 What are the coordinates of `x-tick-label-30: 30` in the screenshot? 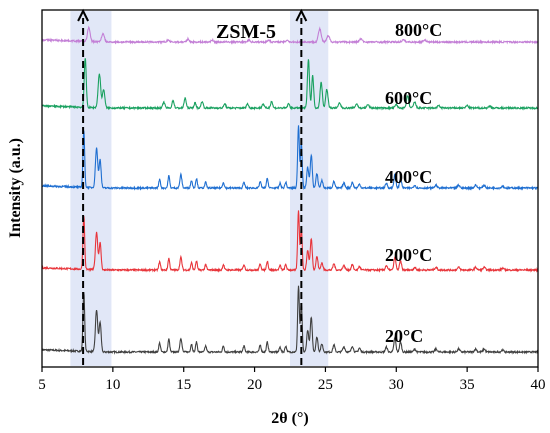 It's located at (396, 385).